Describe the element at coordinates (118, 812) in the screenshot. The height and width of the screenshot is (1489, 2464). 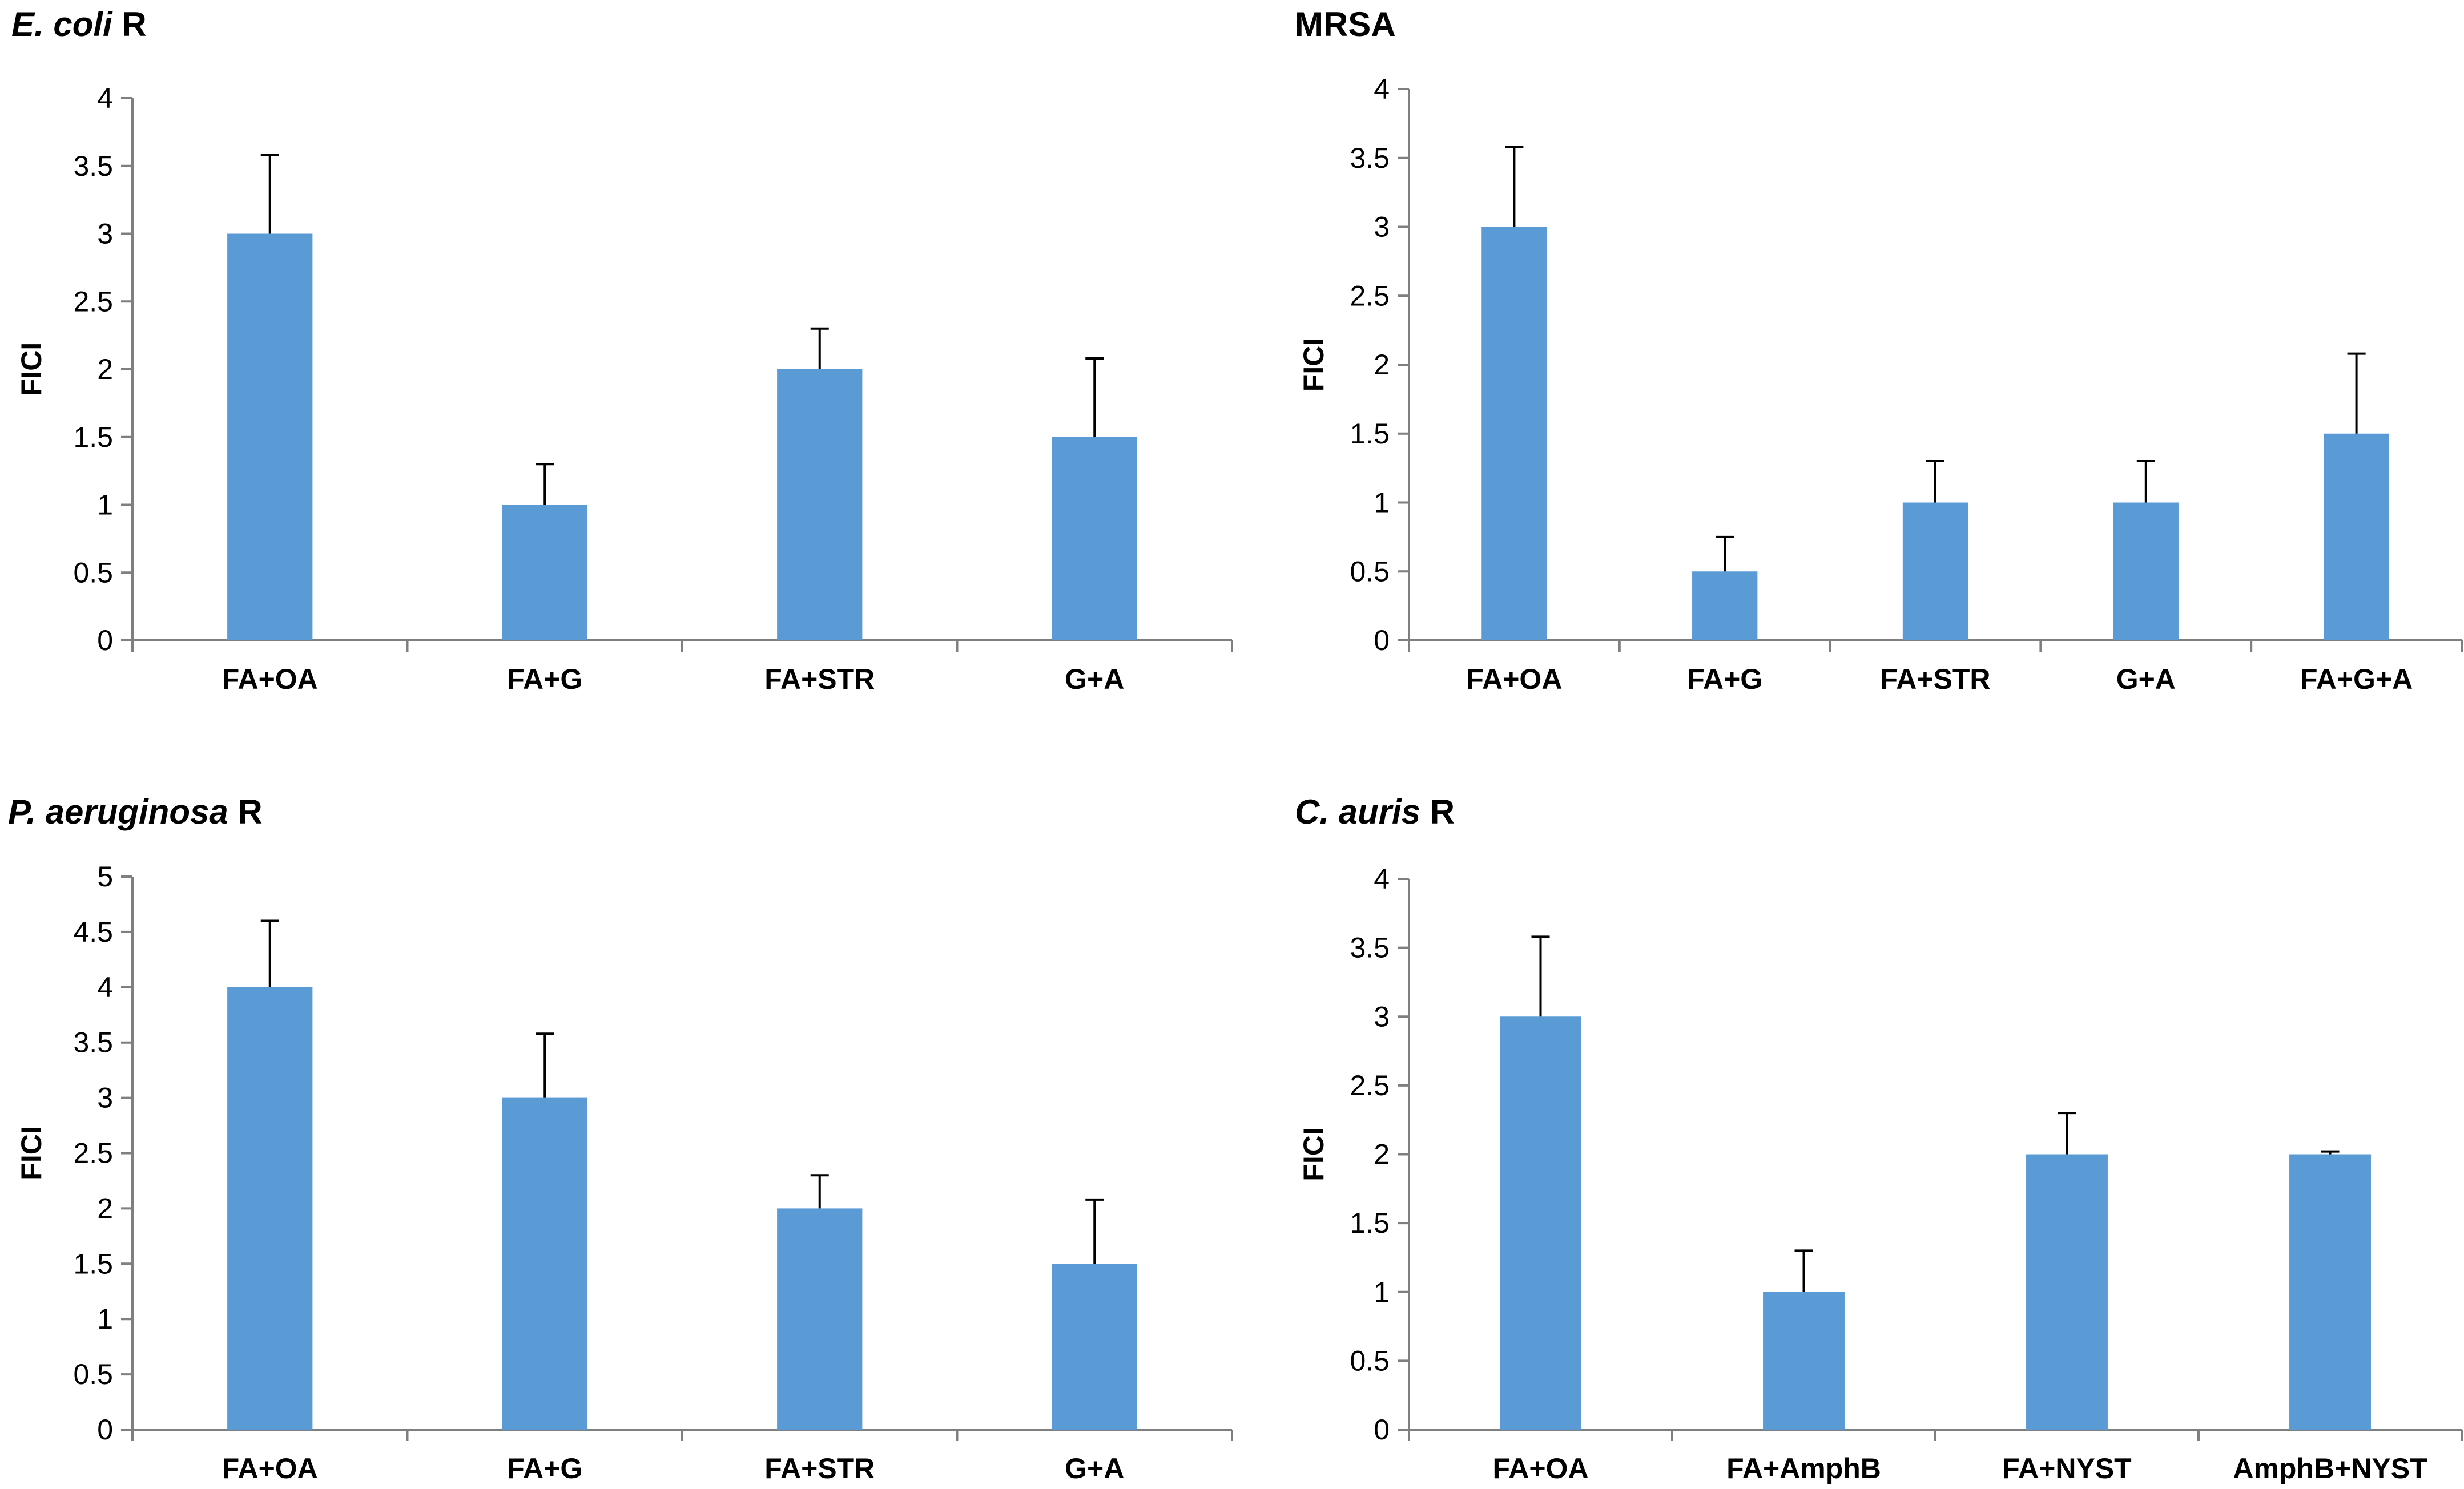
I see `chart-title-italic: P. aeruginosa` at that location.